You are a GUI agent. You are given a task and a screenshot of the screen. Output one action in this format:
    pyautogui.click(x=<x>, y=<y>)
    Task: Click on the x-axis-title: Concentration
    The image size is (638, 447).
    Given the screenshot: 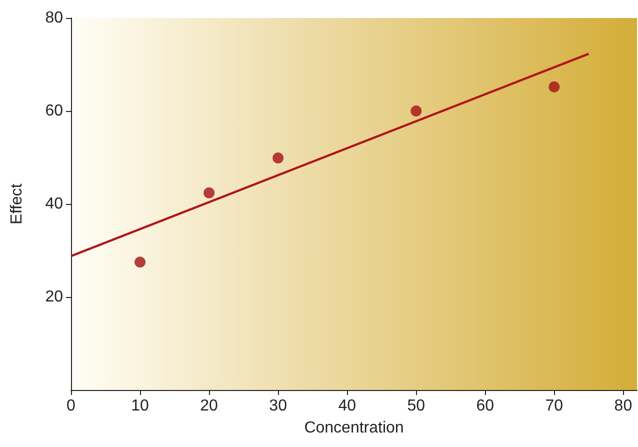 What is the action you would take?
    pyautogui.click(x=354, y=428)
    